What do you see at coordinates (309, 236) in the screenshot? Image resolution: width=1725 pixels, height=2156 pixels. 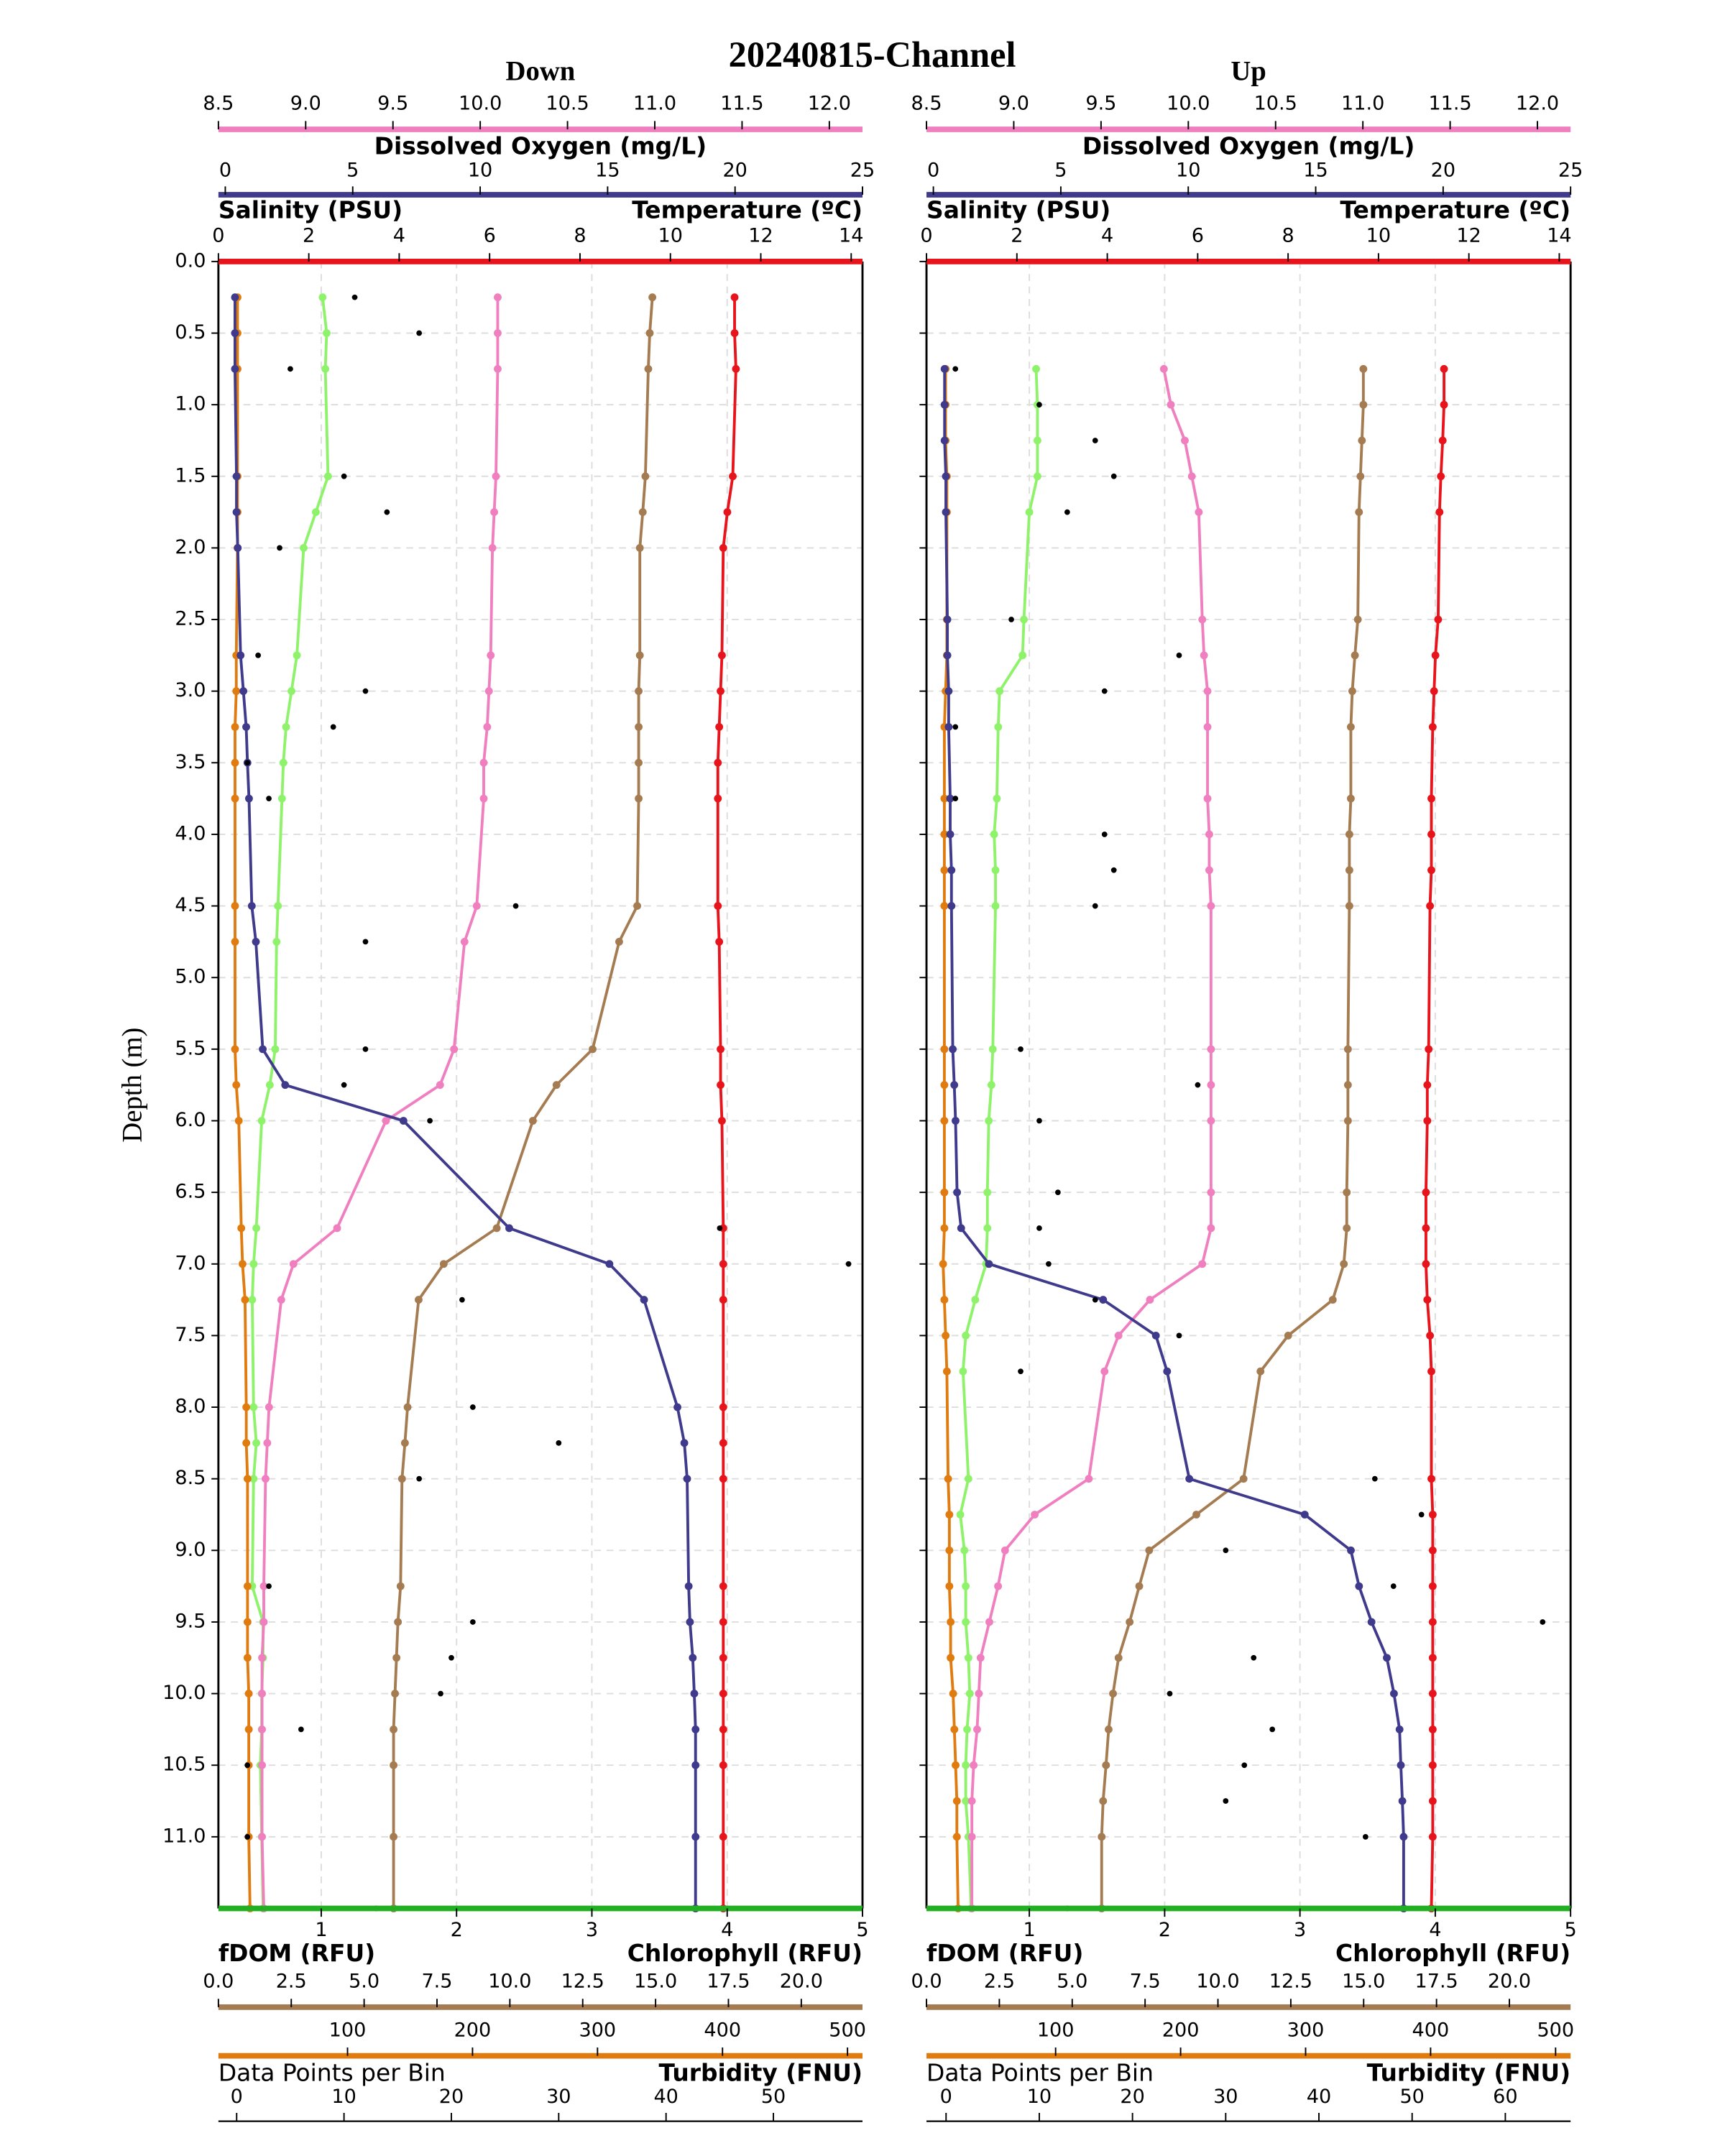 I see `x-tick-label: 2` at bounding box center [309, 236].